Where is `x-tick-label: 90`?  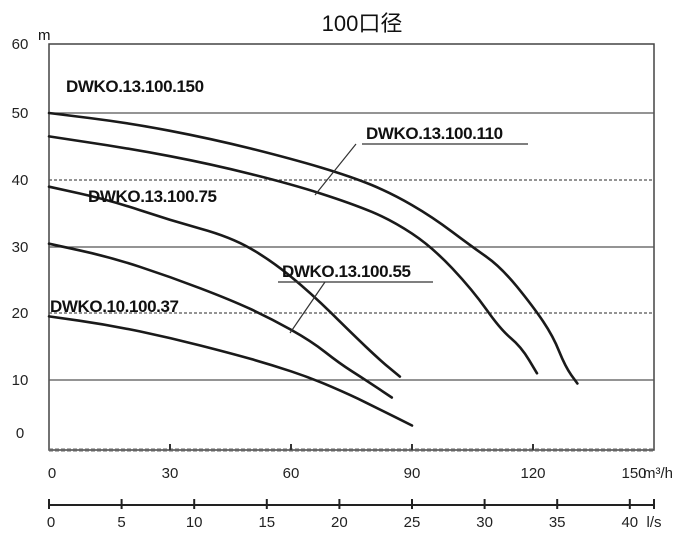
x-tick-label: 90 is located at coordinates (412, 473).